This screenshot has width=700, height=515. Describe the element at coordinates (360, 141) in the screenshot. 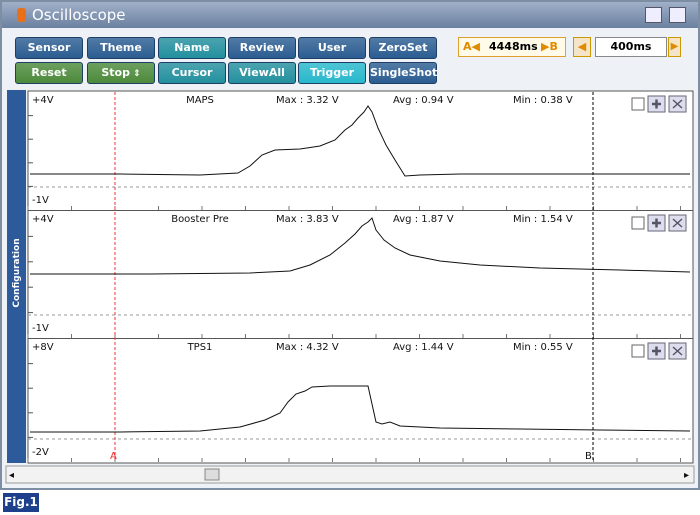

I see `waveform-maps` at that location.